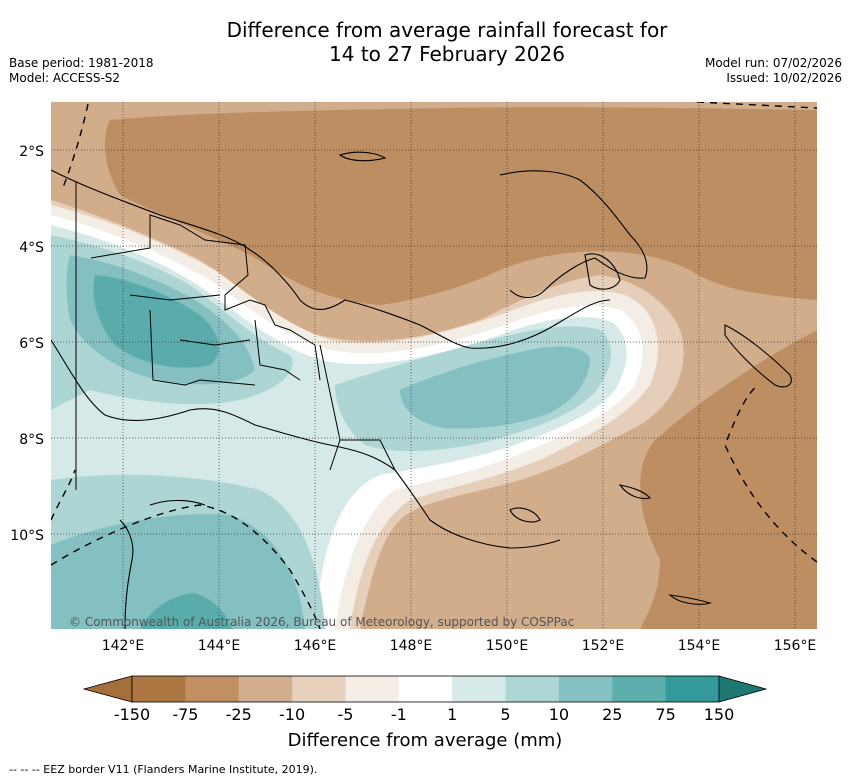  Describe the element at coordinates (665, 714) in the screenshot. I see `cb-label: 75` at that location.